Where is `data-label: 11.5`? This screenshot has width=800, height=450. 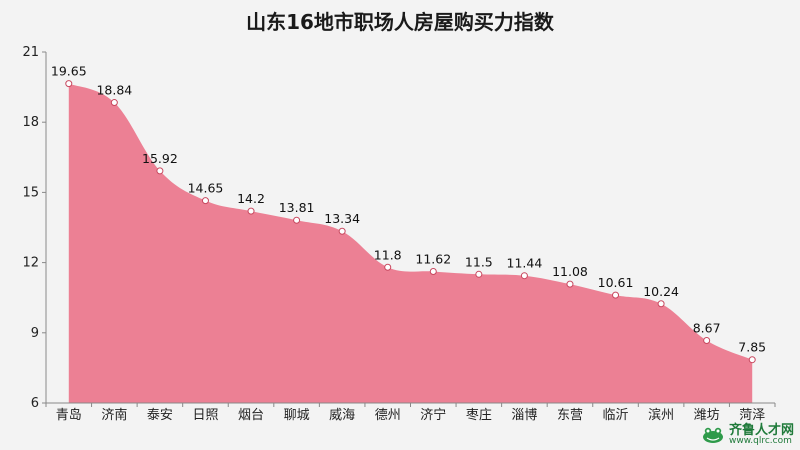
data-label: 11.5 is located at coordinates (479, 261).